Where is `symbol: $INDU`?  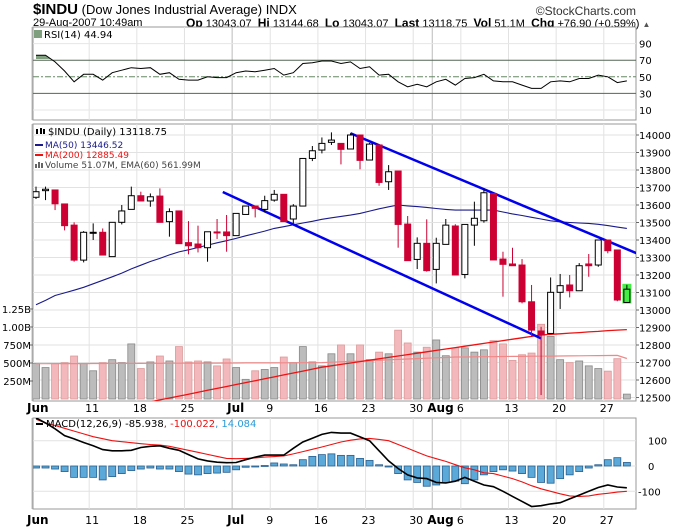
symbol: $INDU is located at coordinates (56, 9).